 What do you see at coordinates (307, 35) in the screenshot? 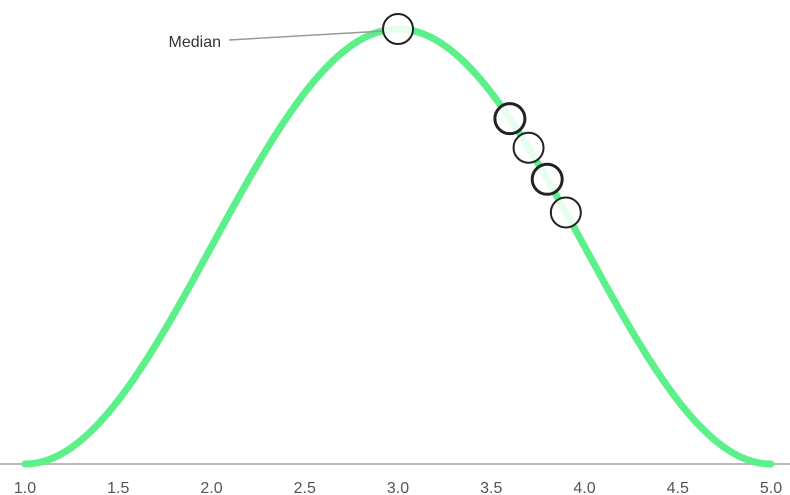
I see `median-leader-line` at bounding box center [307, 35].